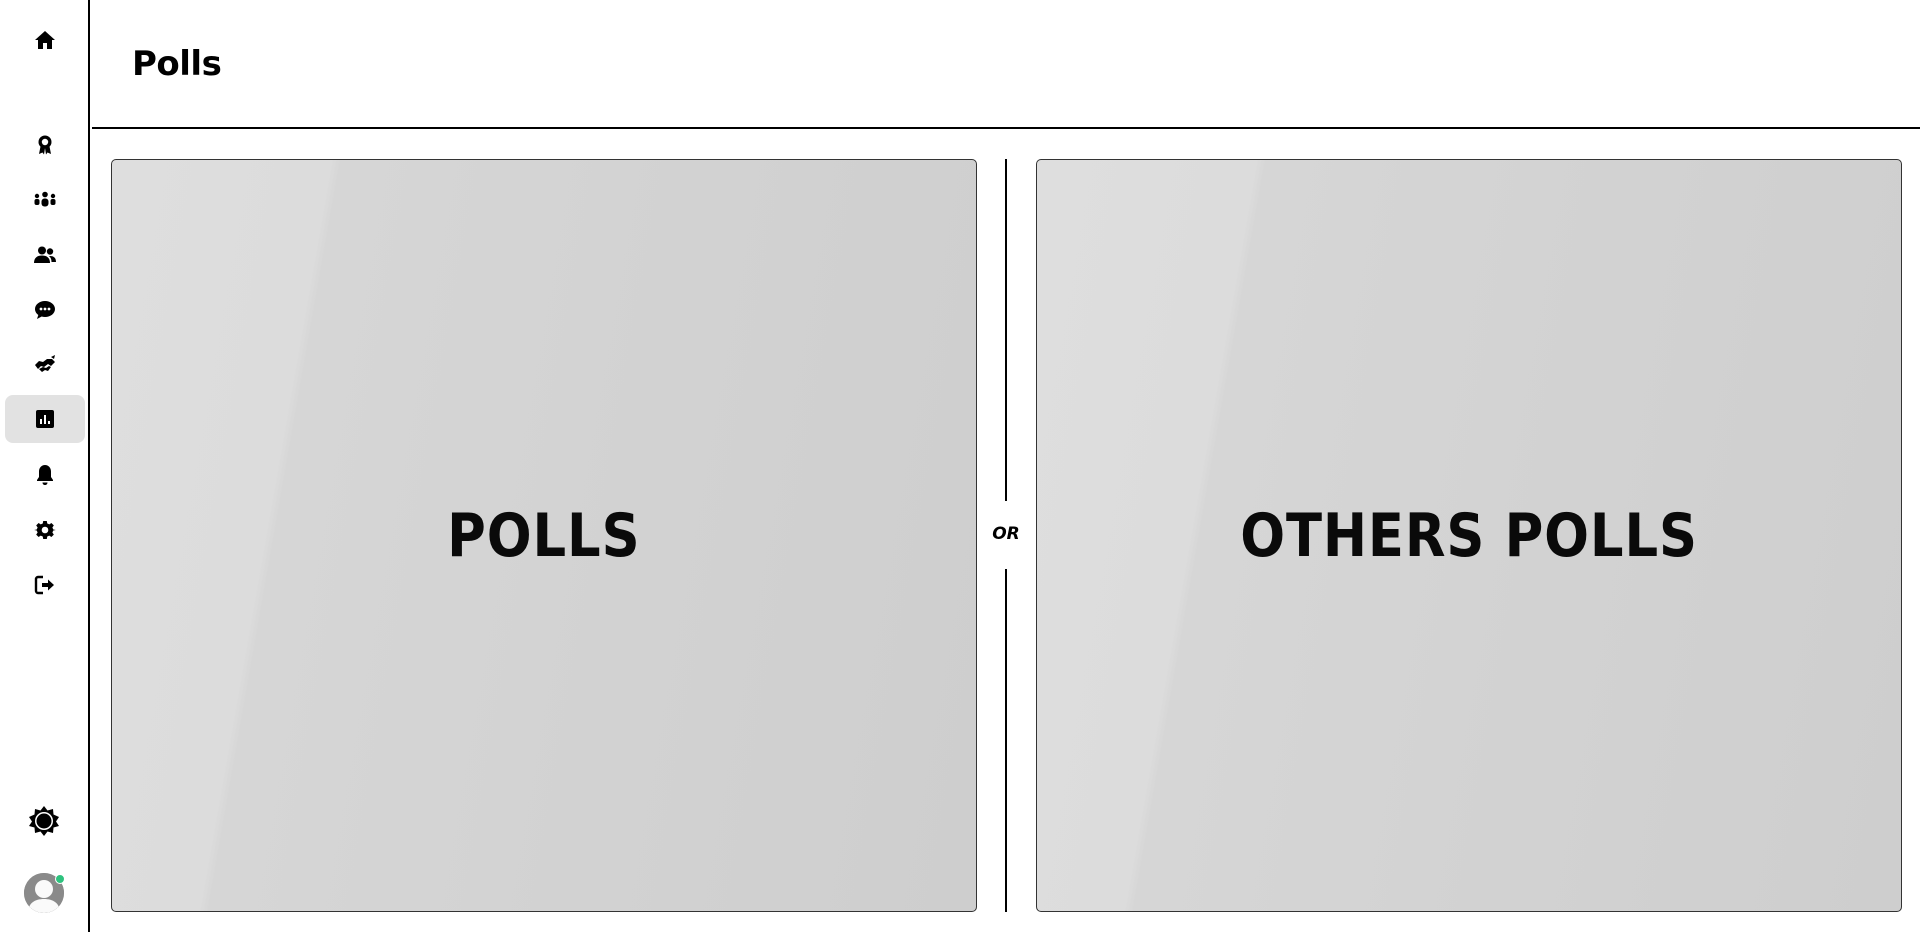 The height and width of the screenshot is (932, 1920). Describe the element at coordinates (1006, 740) in the screenshot. I see `divider-line-bottom` at that location.